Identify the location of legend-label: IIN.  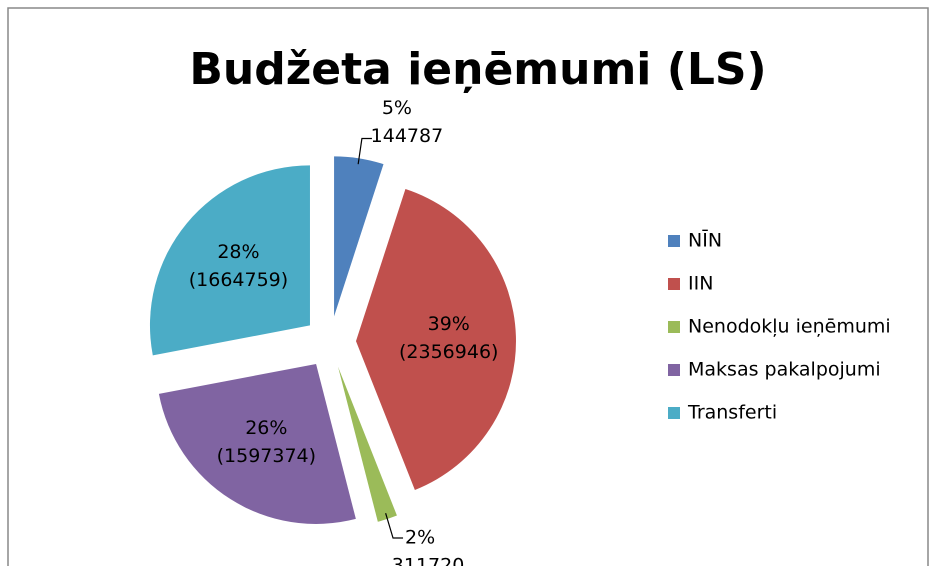
(700, 284).